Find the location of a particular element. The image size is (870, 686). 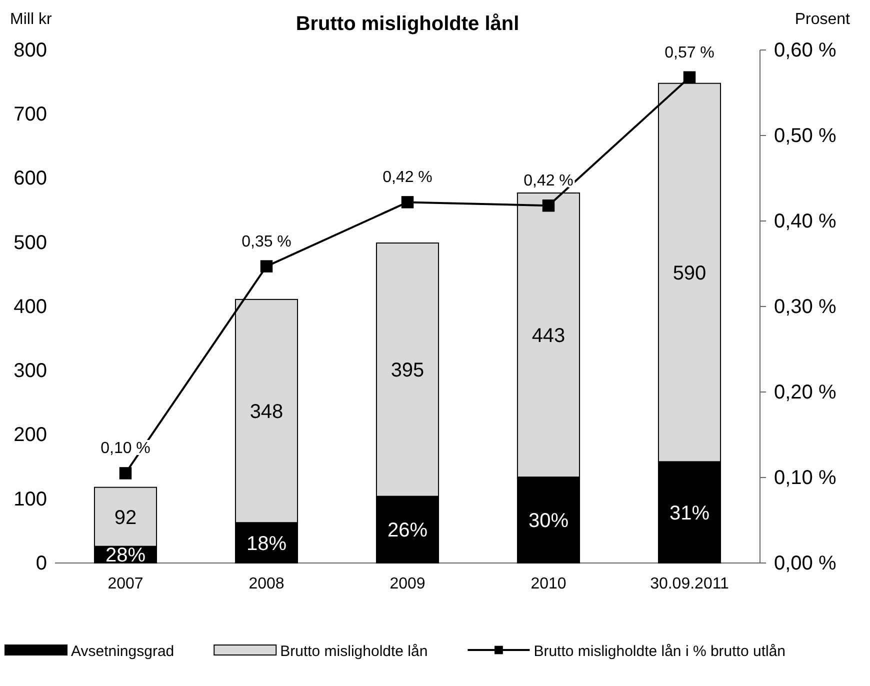

x-tick-label: 30.09.2011 is located at coordinates (690, 583).